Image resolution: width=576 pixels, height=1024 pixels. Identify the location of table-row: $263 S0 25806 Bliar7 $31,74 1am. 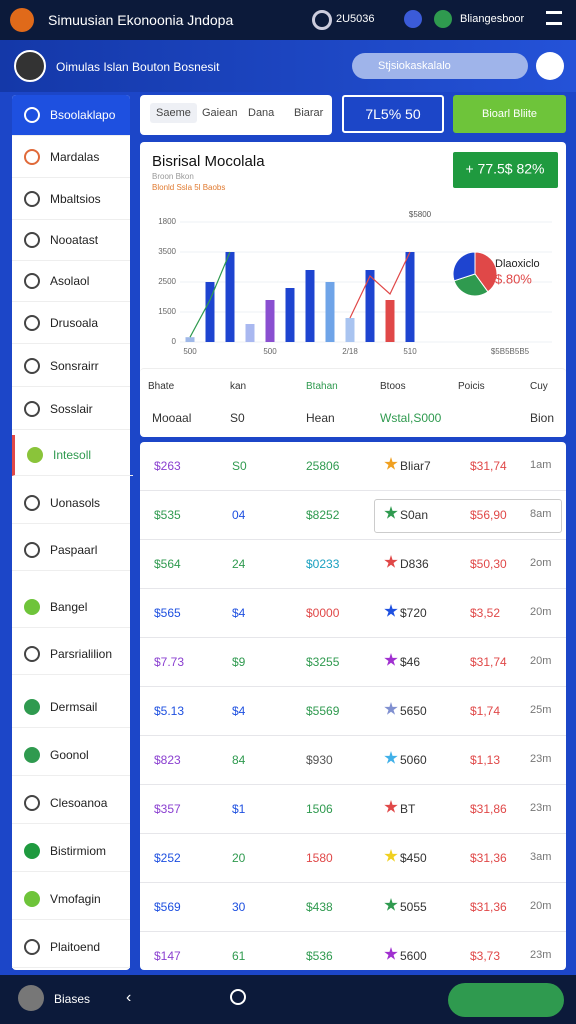
(353, 466).